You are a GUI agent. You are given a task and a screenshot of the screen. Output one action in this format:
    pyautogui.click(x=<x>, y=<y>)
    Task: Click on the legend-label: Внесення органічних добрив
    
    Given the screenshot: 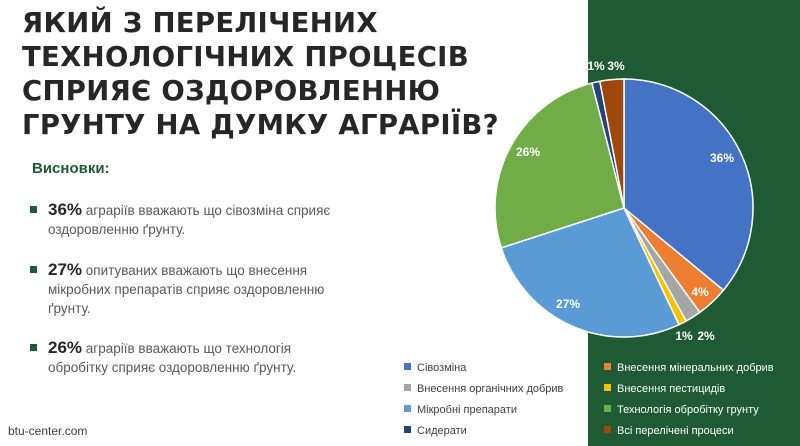 What is the action you would take?
    pyautogui.click(x=490, y=389)
    